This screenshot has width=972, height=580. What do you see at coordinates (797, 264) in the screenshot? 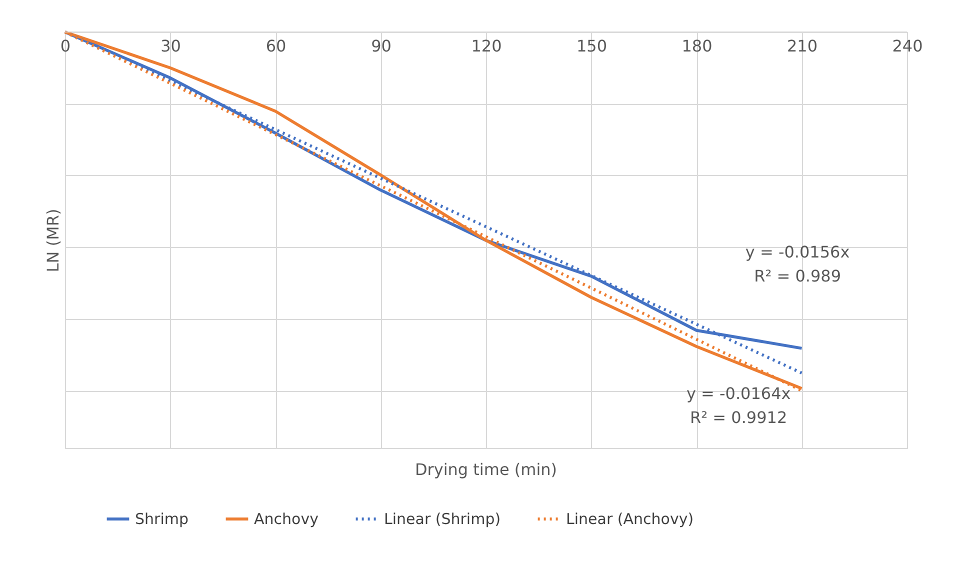
I see `annotation: y = -0.0156x R² = 0.989` at bounding box center [797, 264].